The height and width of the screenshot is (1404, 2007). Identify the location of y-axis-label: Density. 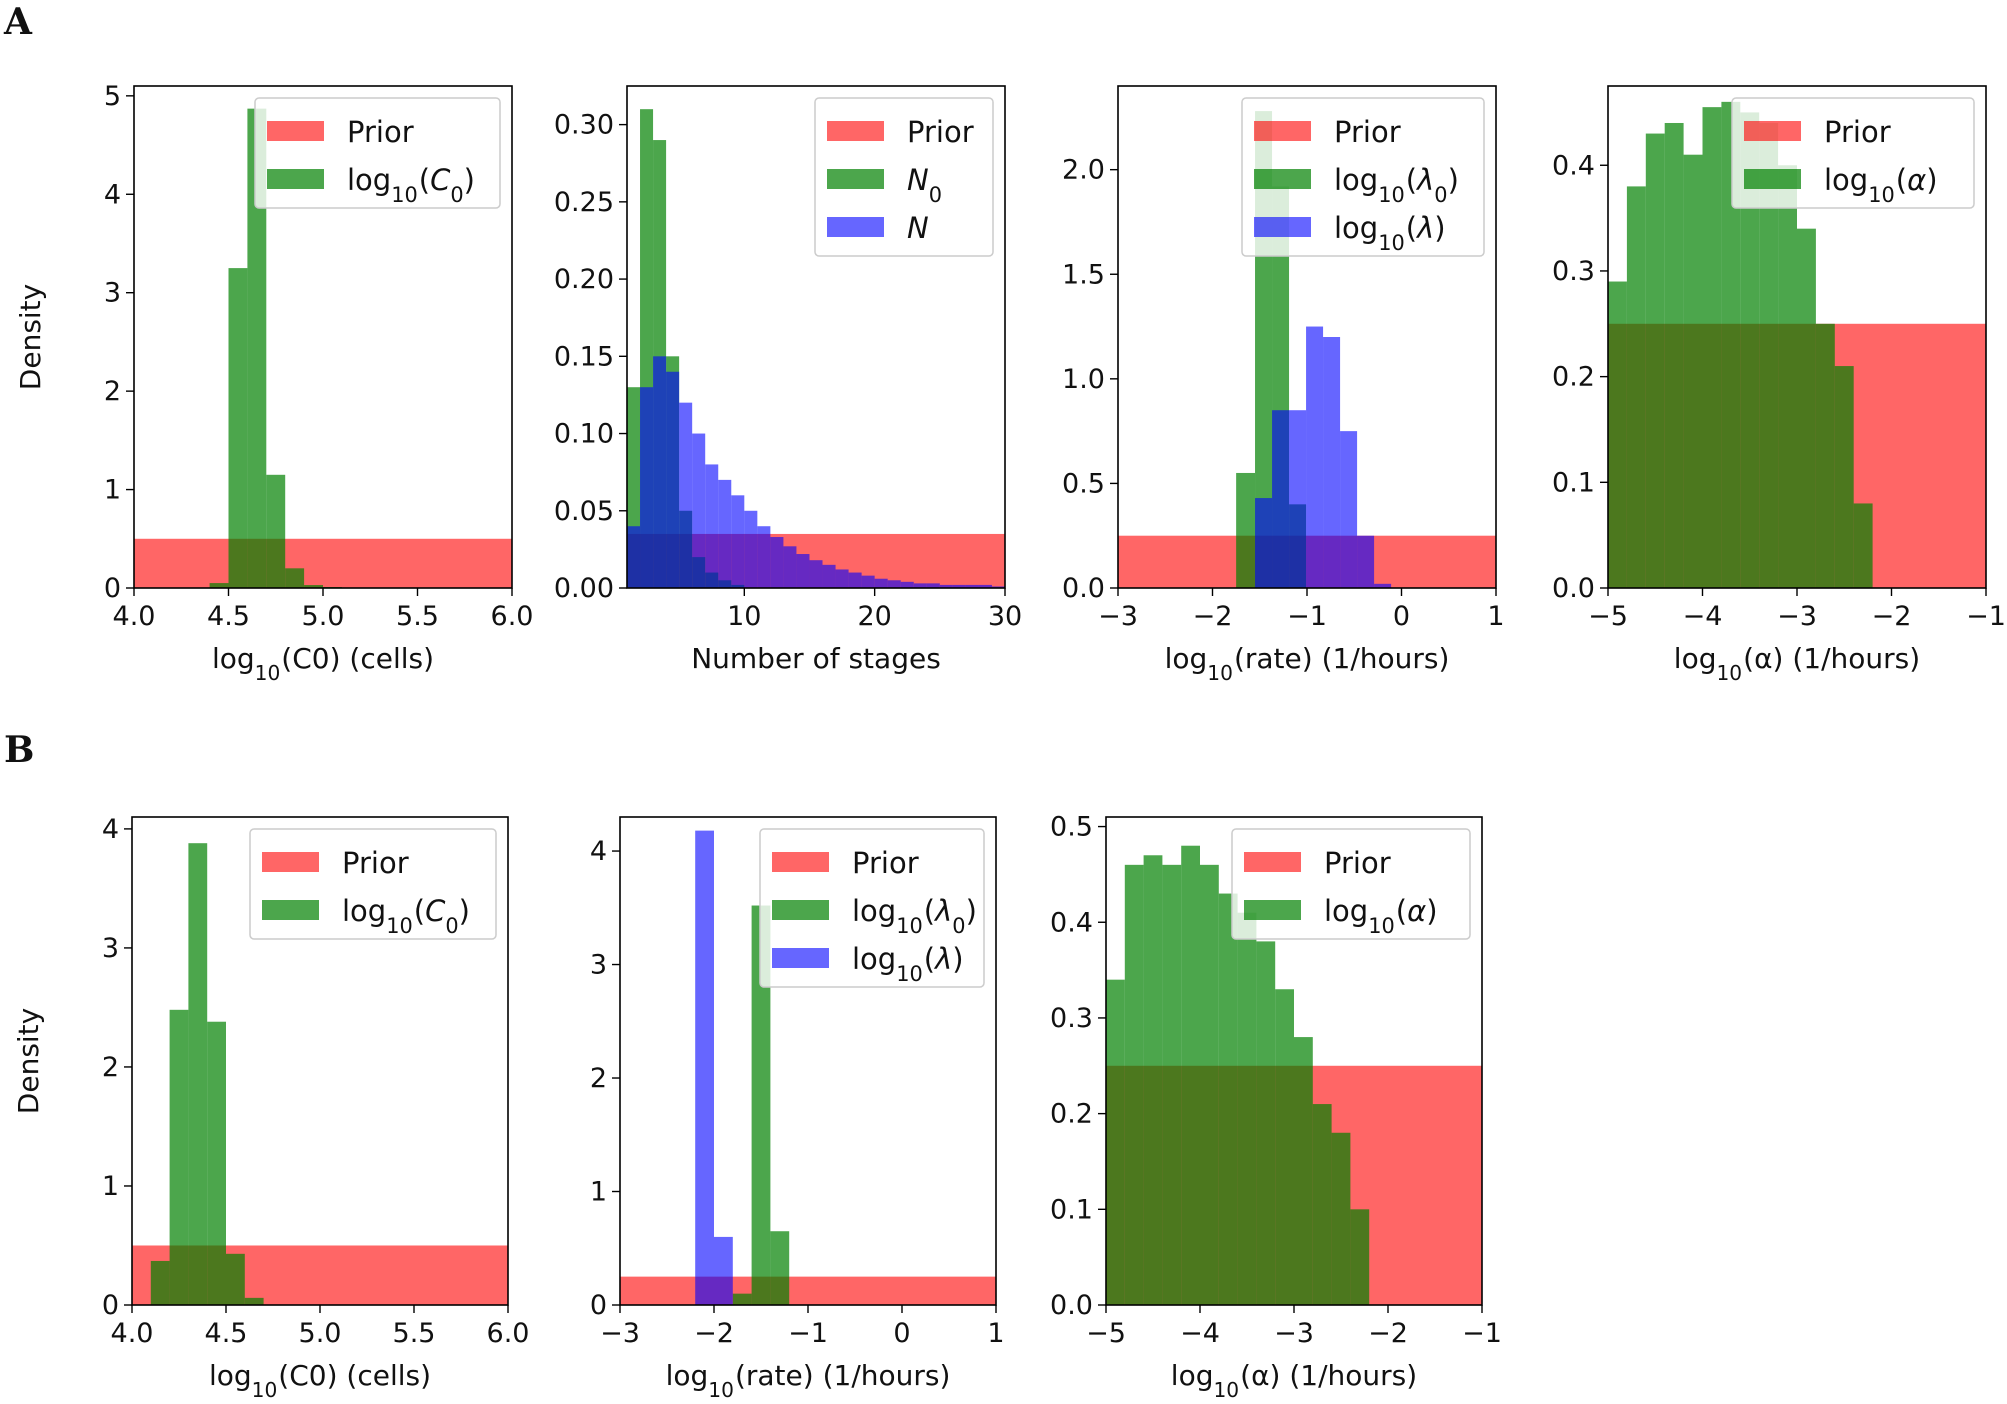
(28, 1061).